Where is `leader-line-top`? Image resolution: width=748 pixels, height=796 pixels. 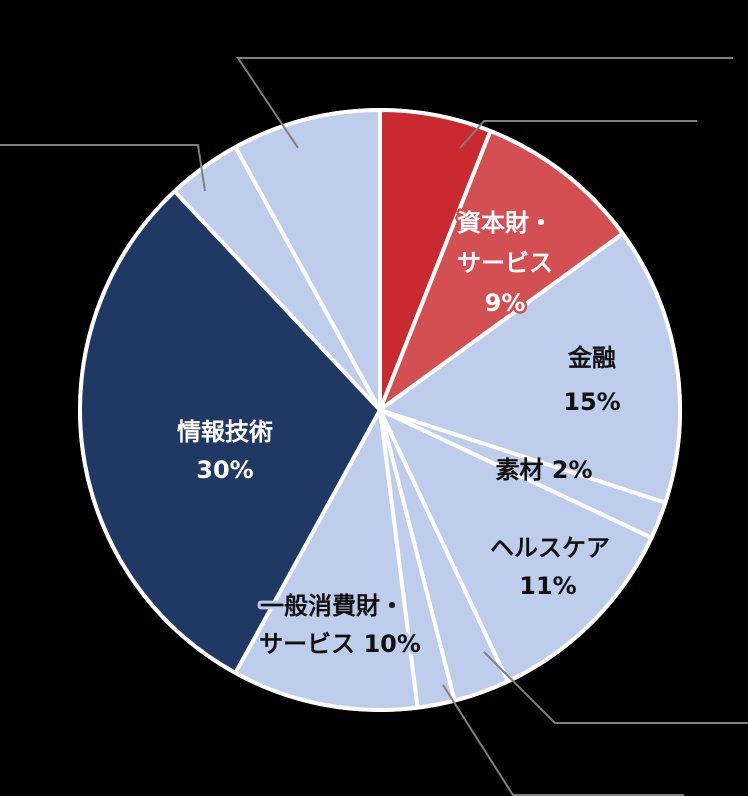 leader-line-top is located at coordinates (484, 103).